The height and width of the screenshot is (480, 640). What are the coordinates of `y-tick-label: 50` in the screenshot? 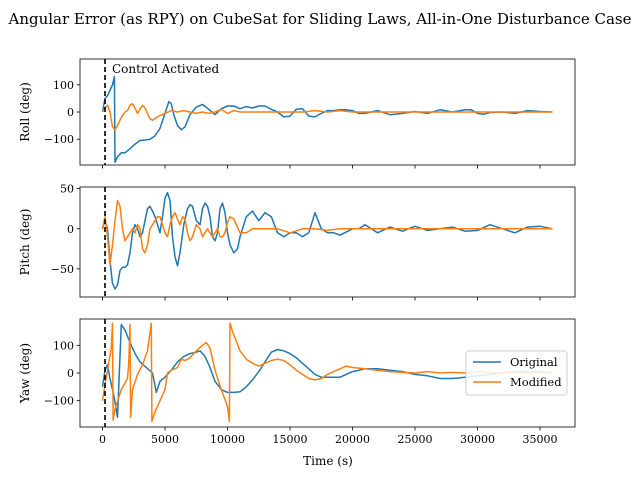 It's located at (67, 189).